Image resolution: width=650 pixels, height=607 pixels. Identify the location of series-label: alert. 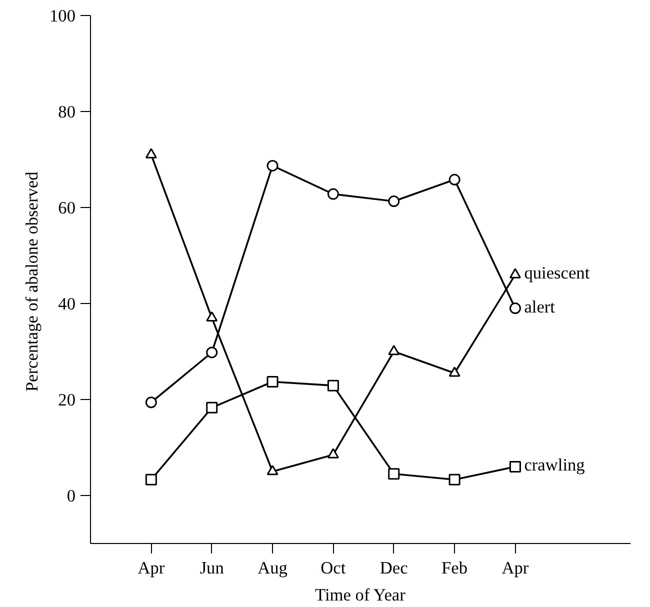
(540, 306).